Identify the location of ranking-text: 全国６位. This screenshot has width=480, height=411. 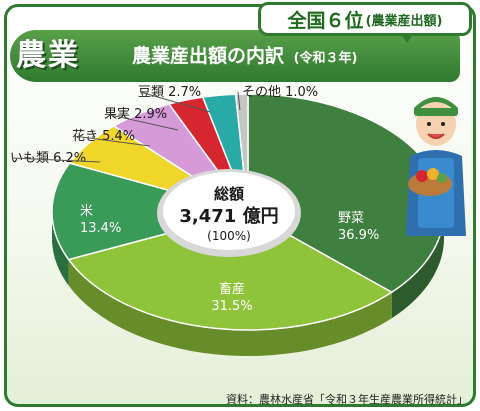
(325, 20).